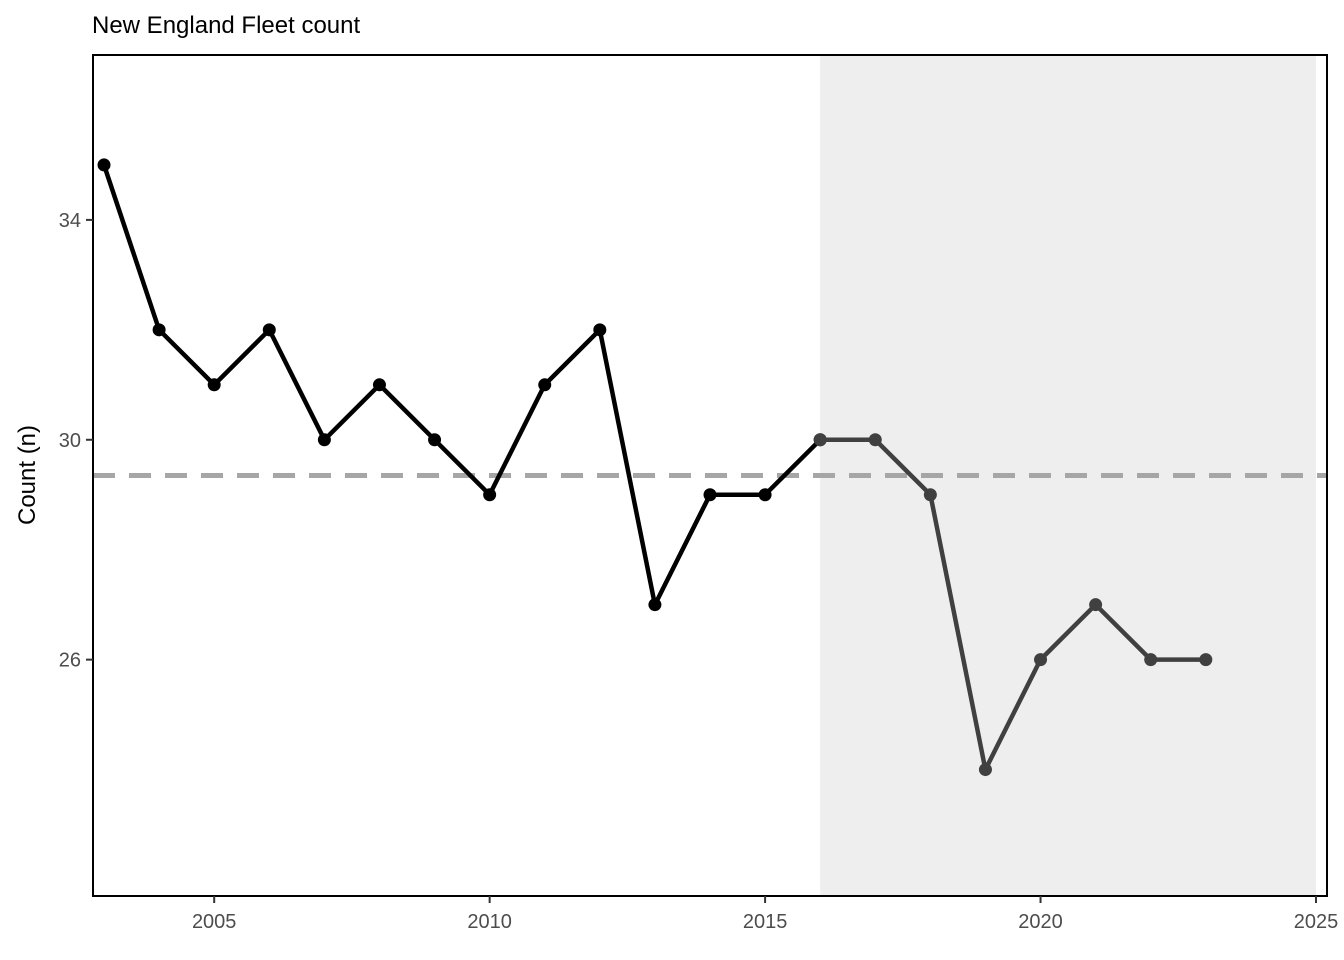  Describe the element at coordinates (1151, 660) in the screenshot. I see `series-2-point-2022` at that location.